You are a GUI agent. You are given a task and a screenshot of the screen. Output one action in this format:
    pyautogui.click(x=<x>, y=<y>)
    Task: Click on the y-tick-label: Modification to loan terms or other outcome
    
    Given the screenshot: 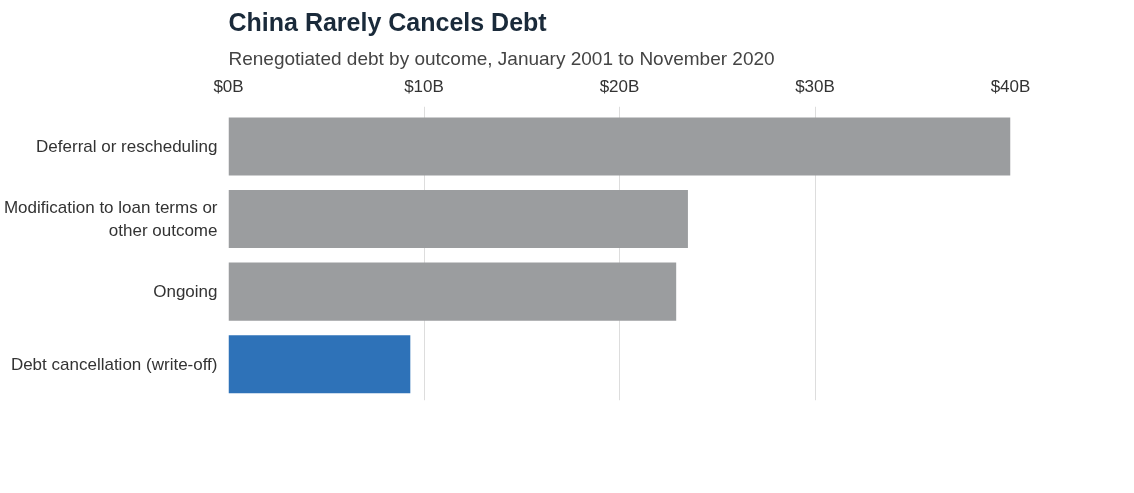 What is the action you would take?
    pyautogui.click(x=110, y=219)
    